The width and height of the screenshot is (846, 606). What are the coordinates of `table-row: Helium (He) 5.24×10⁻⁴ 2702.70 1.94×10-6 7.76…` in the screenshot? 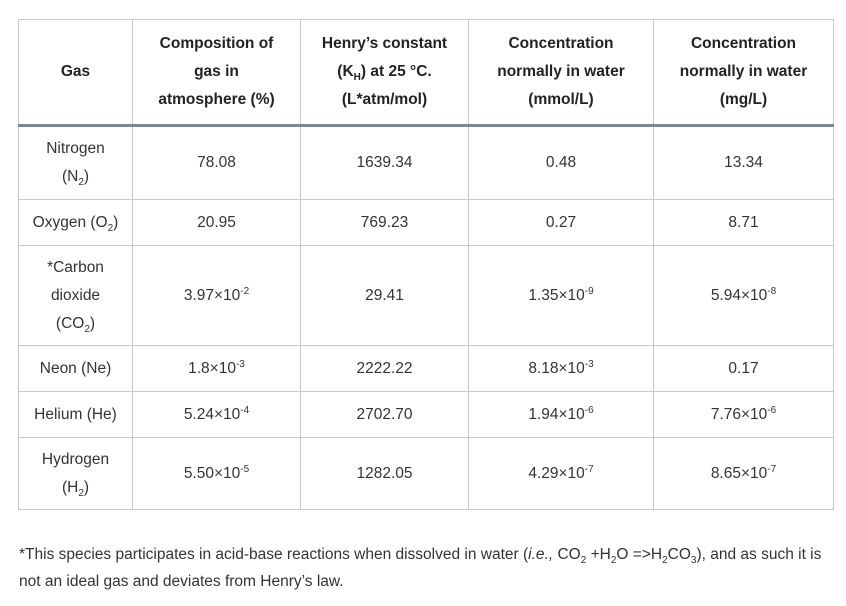 It's located at (426, 414).